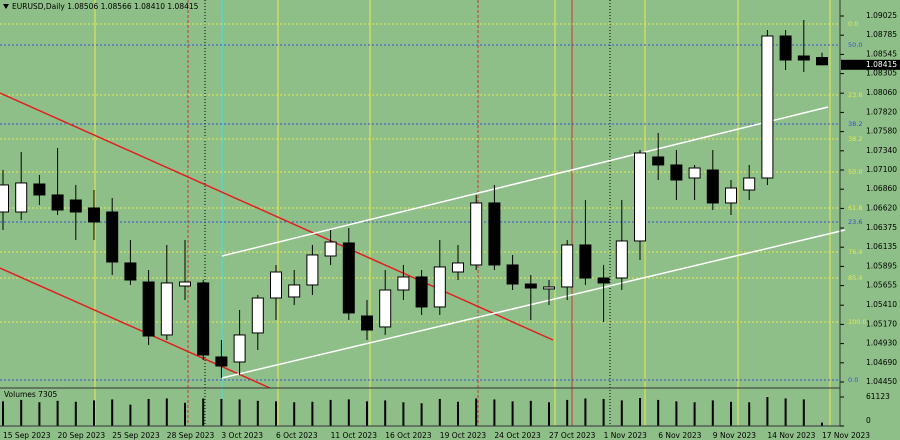 This screenshot has width=900, height=440. I want to click on fib-label: 76.4, so click(855, 252).